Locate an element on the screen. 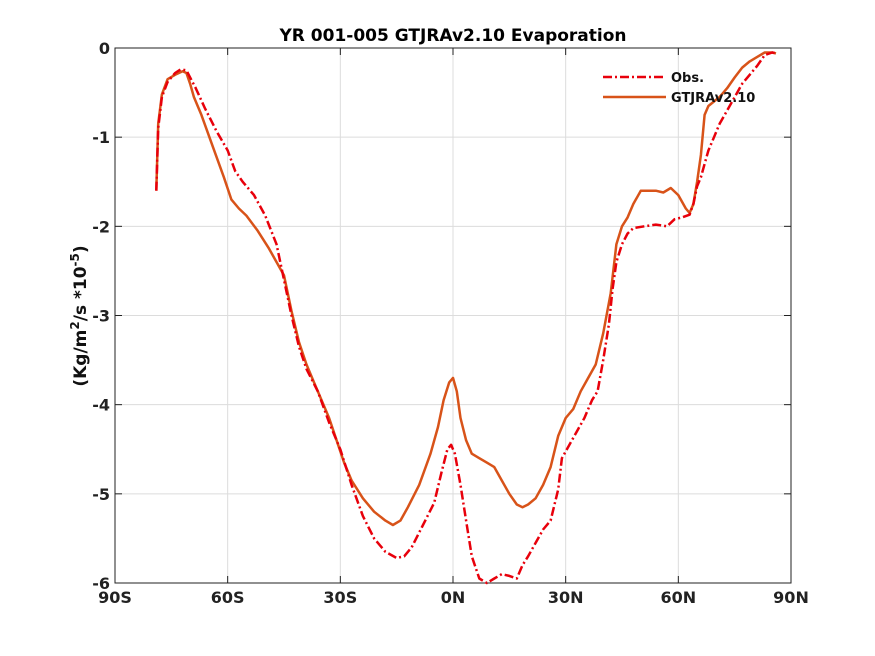 This screenshot has height=656, width=875. y-axis-label: (Kg/m2/s *10-5) is located at coordinates (79, 315).